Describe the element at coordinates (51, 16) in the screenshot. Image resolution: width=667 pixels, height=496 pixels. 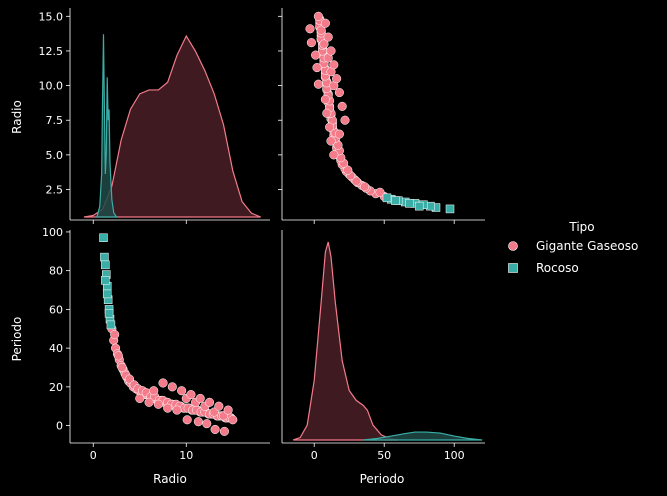
I see `y-tick-label: 15.0` at that location.